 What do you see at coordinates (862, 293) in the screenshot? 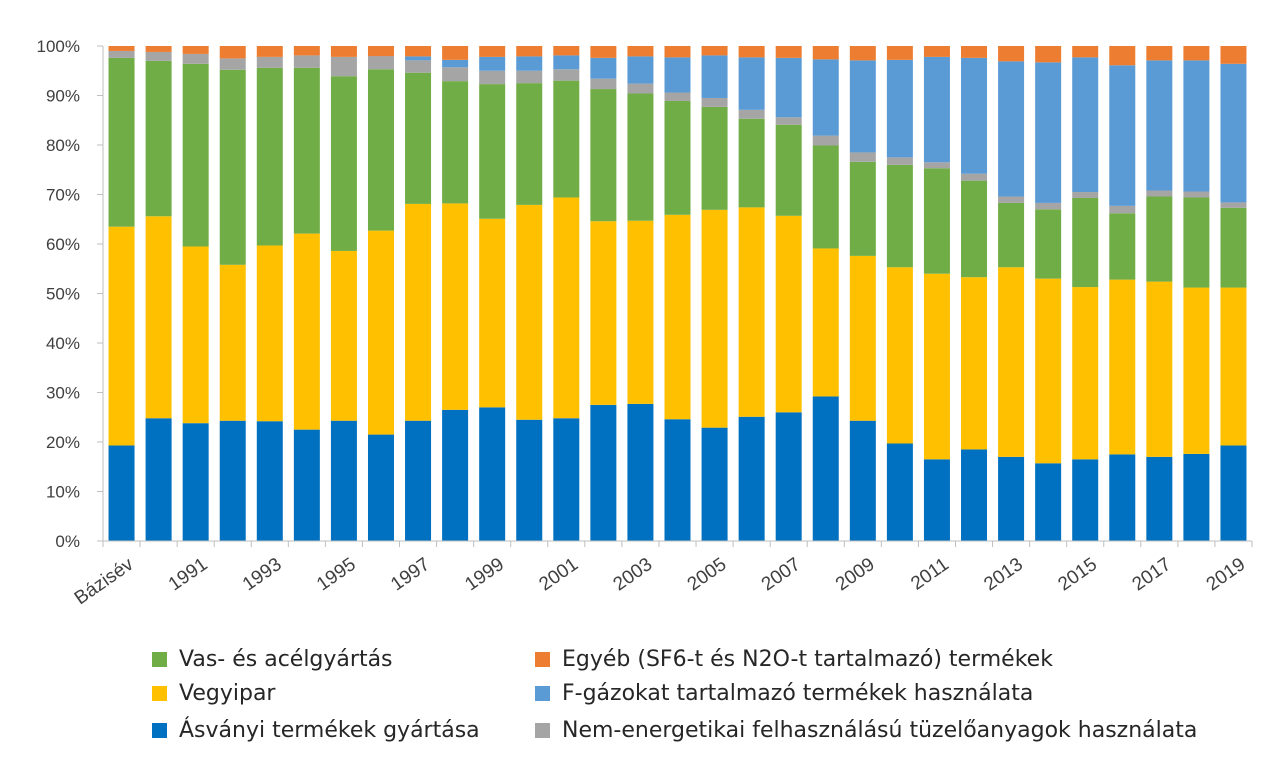
I see `bar-stack-2009` at bounding box center [862, 293].